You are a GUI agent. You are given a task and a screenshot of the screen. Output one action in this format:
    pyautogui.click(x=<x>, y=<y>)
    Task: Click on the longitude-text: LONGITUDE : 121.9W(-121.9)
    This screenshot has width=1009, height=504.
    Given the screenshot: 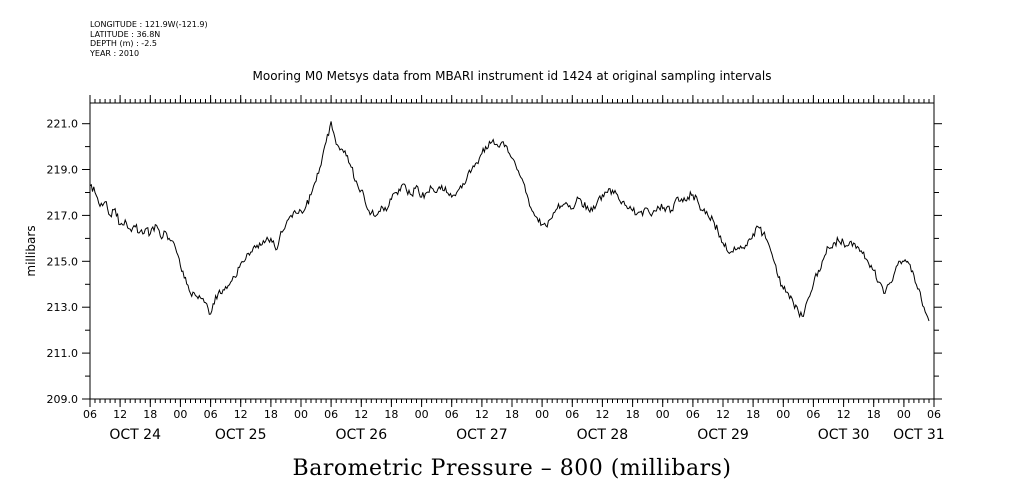 What is the action you would take?
    pyautogui.click(x=149, y=24)
    